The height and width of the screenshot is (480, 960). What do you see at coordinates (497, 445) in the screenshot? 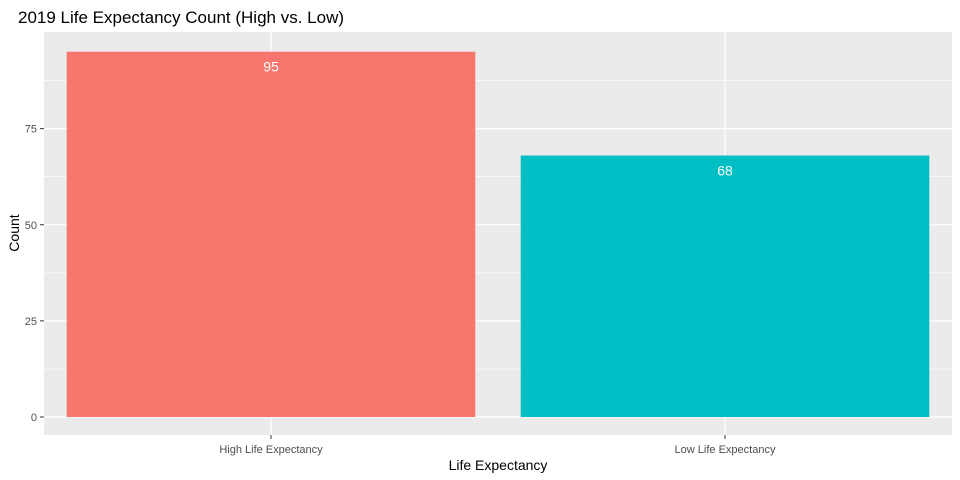
I see `x-axis: High Life Expectancy Low Life Expectancy` at bounding box center [497, 445].